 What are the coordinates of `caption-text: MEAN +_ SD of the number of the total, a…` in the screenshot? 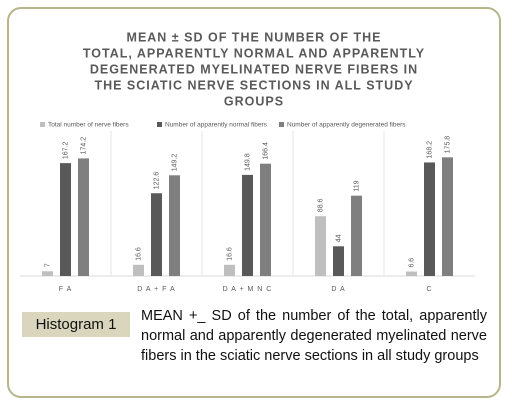 It's located at (314, 336).